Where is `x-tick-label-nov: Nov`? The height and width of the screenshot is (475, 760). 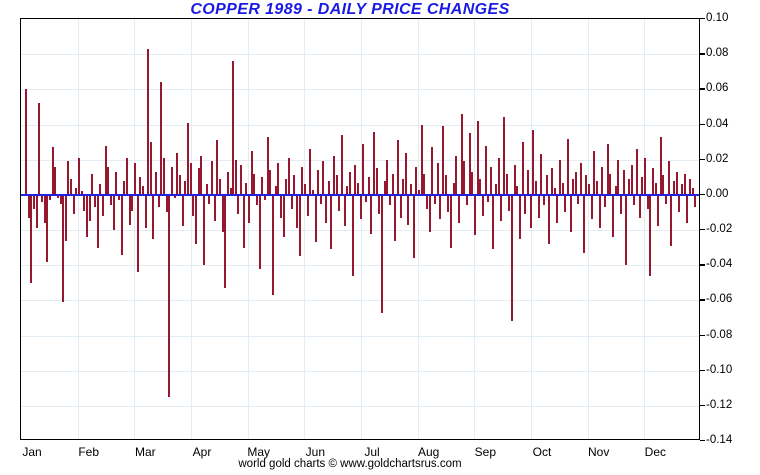
x-tick-label-nov: Nov is located at coordinates (598, 452).